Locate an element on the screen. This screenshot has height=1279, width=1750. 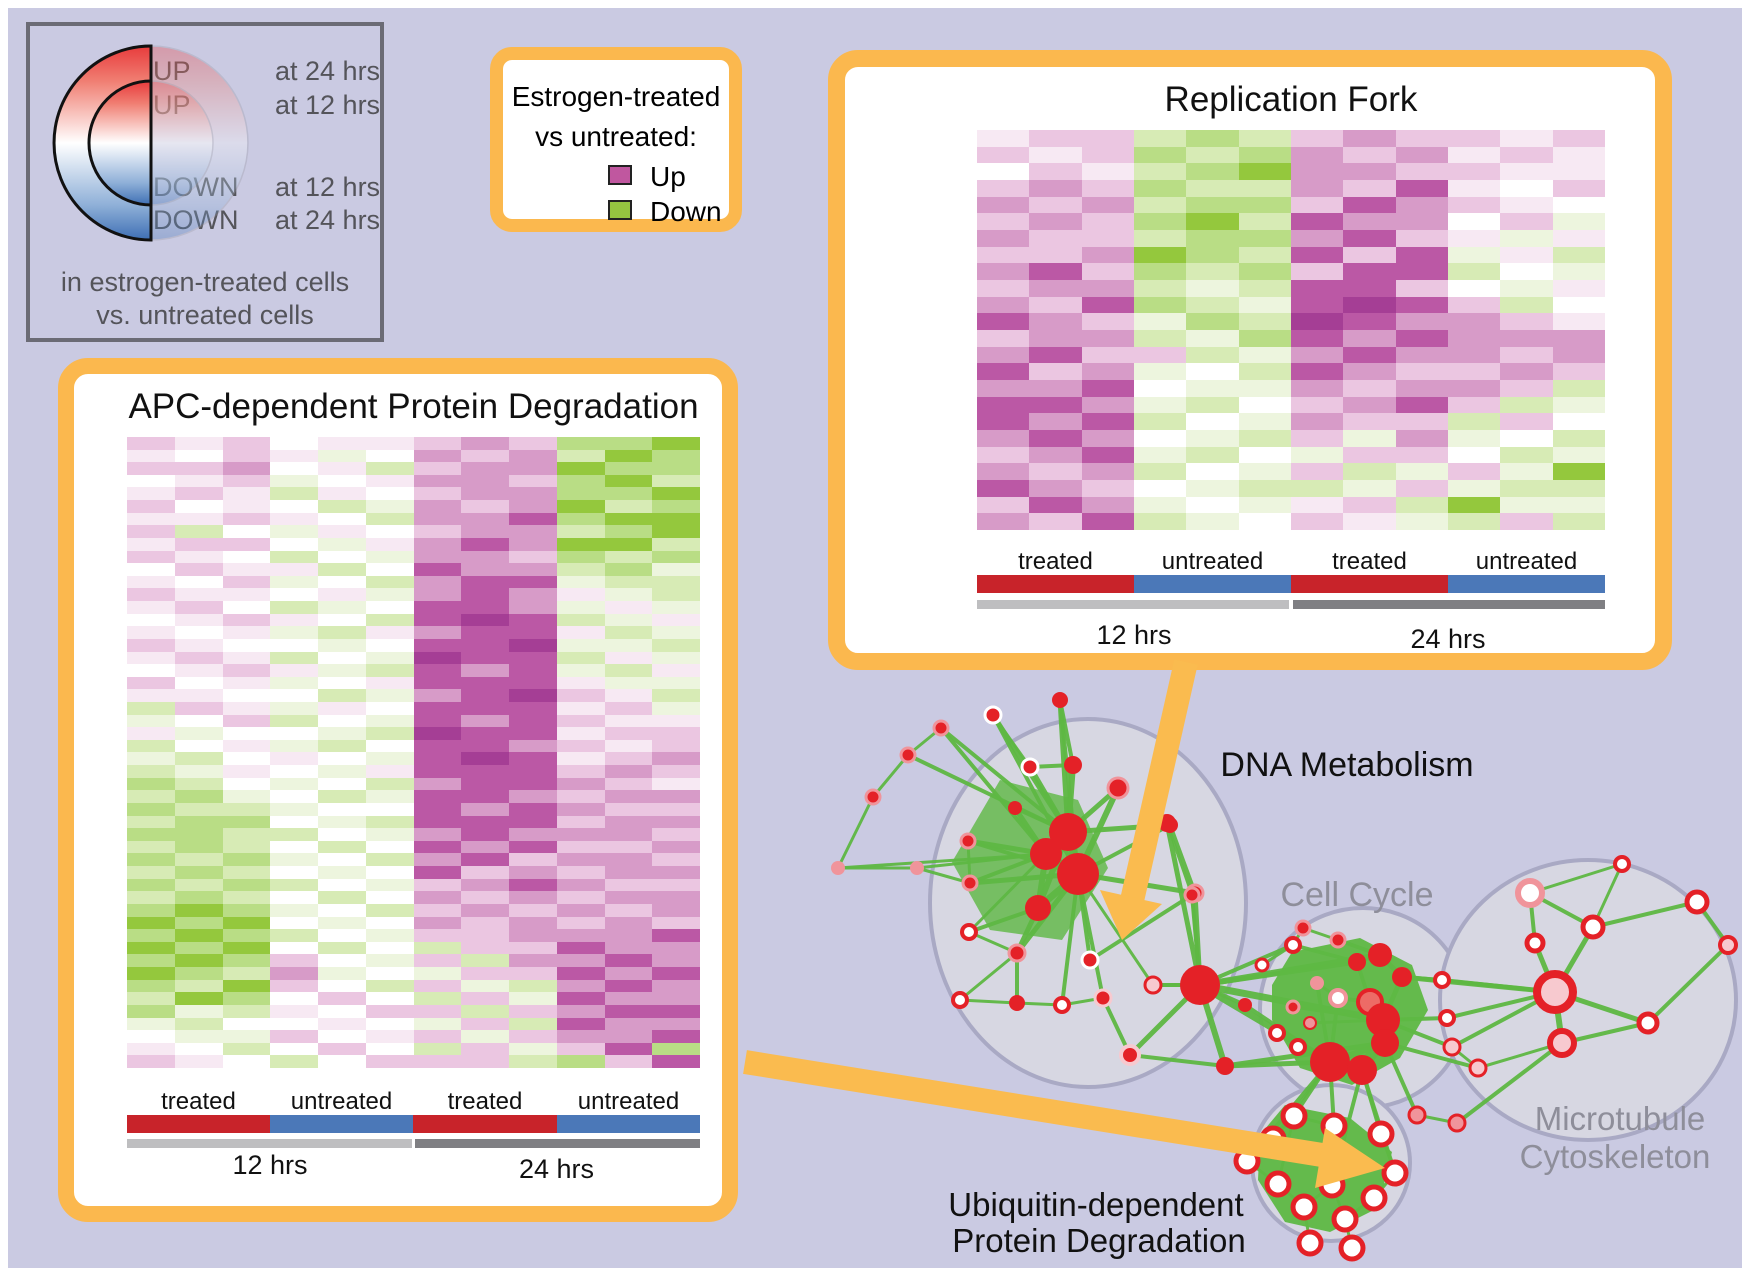
apc-title: APC-dependent Protein Degradation is located at coordinates (413, 406).